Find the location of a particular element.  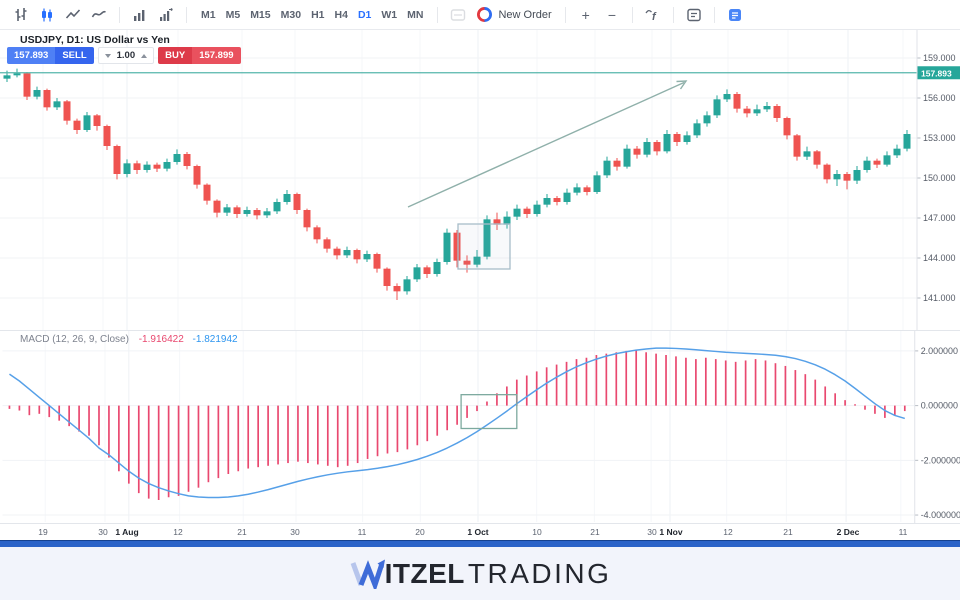

sell-price: 157.893 is located at coordinates (31, 55).